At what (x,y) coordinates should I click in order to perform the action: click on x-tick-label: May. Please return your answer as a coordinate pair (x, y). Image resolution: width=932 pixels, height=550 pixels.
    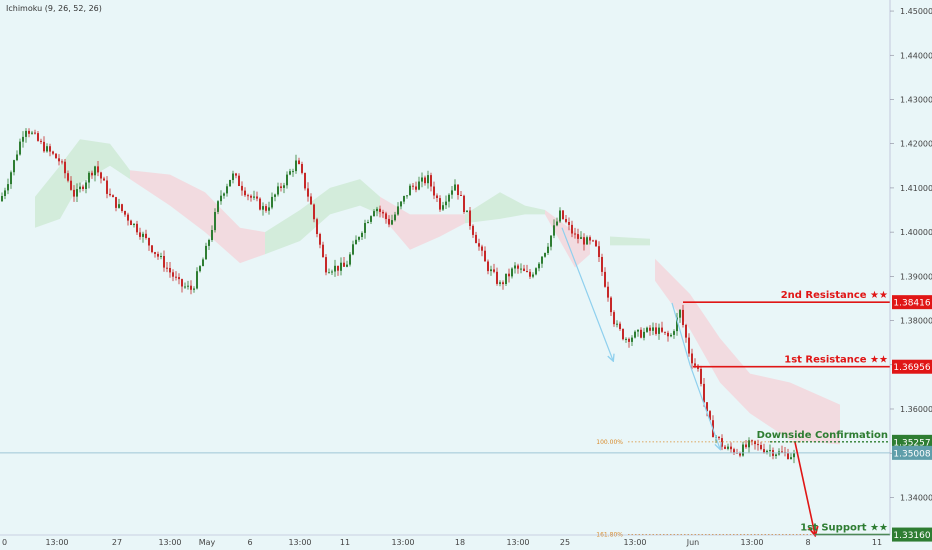
    Looking at the image, I should click on (207, 542).